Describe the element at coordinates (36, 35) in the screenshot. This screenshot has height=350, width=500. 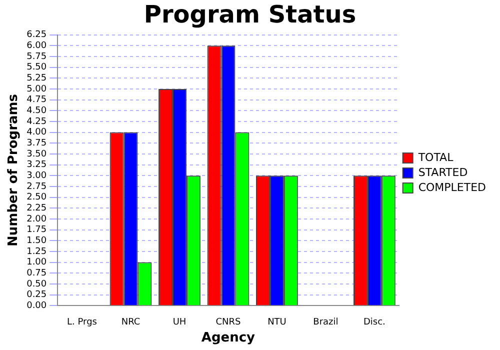
I see `y-tick-label: 6.25` at that location.